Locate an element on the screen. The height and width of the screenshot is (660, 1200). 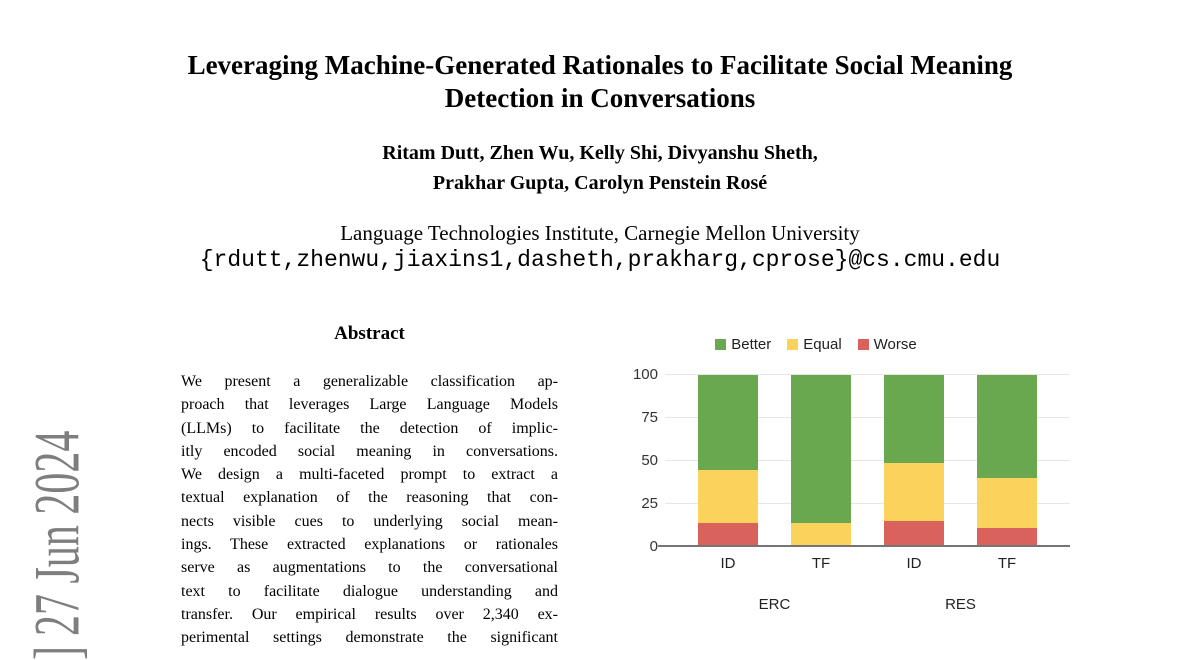
arxiv-stamp: ] 27 Jun 2024 is located at coordinates (58, 545).